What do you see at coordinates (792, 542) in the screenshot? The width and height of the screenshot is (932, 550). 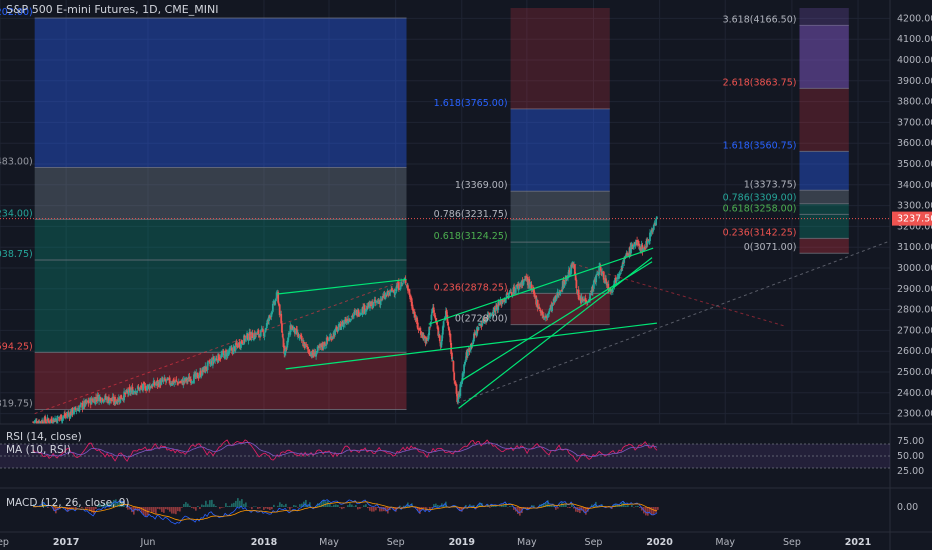 I see `time-tick-label: Sep` at bounding box center [792, 542].